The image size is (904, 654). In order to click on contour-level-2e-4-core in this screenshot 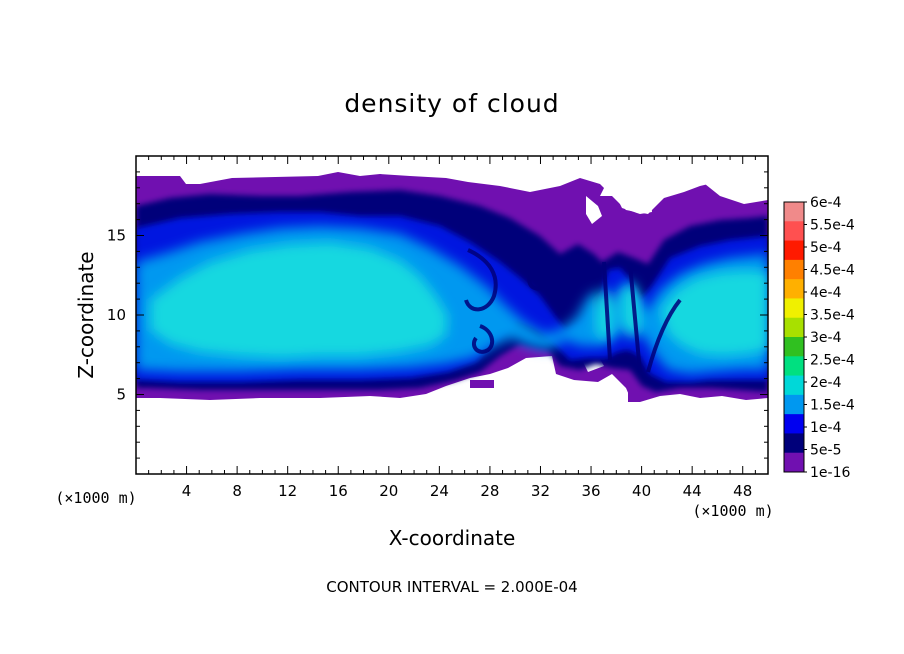, I will do `click(459, 300)`.